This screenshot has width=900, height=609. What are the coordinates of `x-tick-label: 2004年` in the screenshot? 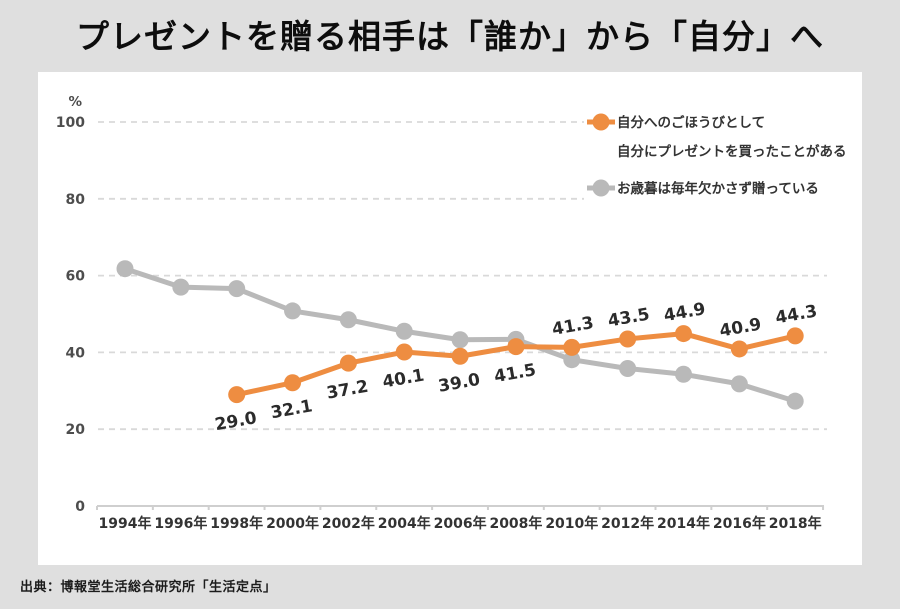 It's located at (404, 523).